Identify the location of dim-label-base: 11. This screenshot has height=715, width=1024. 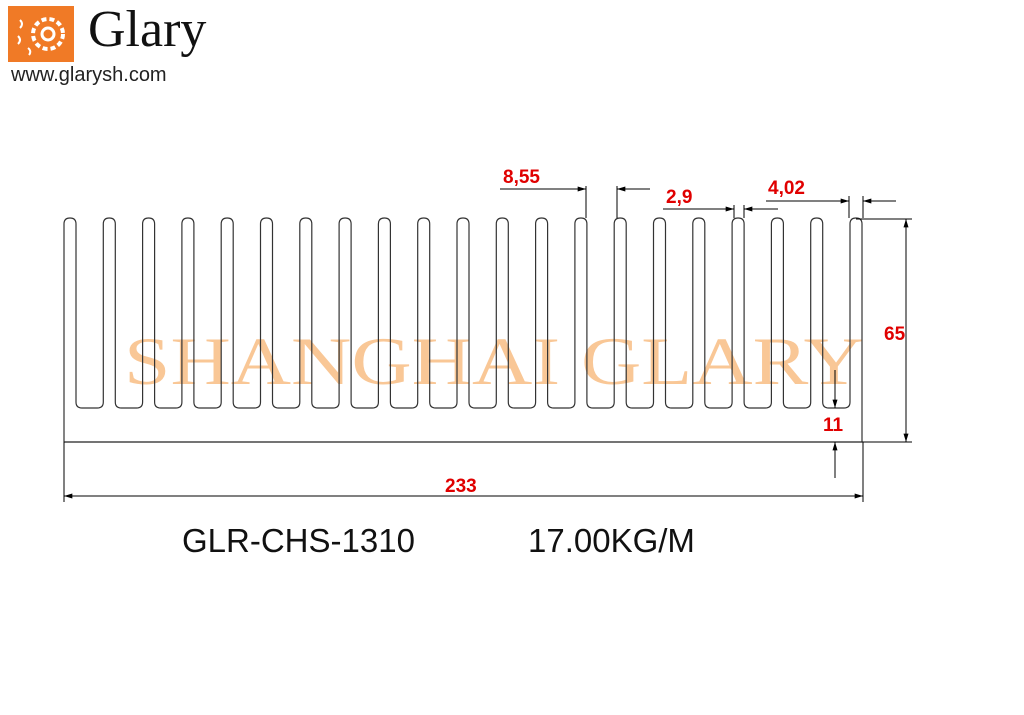
(833, 425).